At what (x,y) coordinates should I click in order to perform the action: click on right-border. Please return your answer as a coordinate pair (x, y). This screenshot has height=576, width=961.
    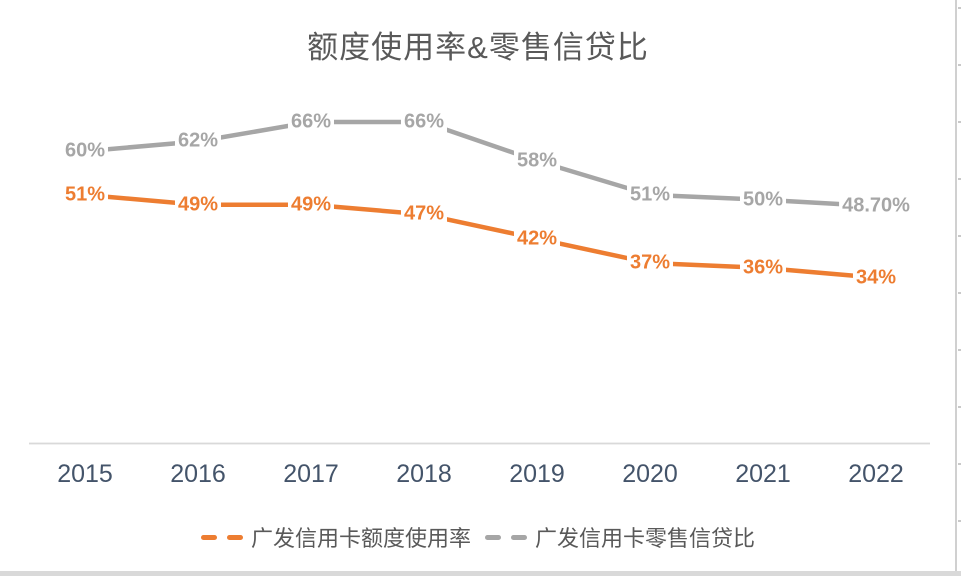
    Looking at the image, I should click on (956, 285).